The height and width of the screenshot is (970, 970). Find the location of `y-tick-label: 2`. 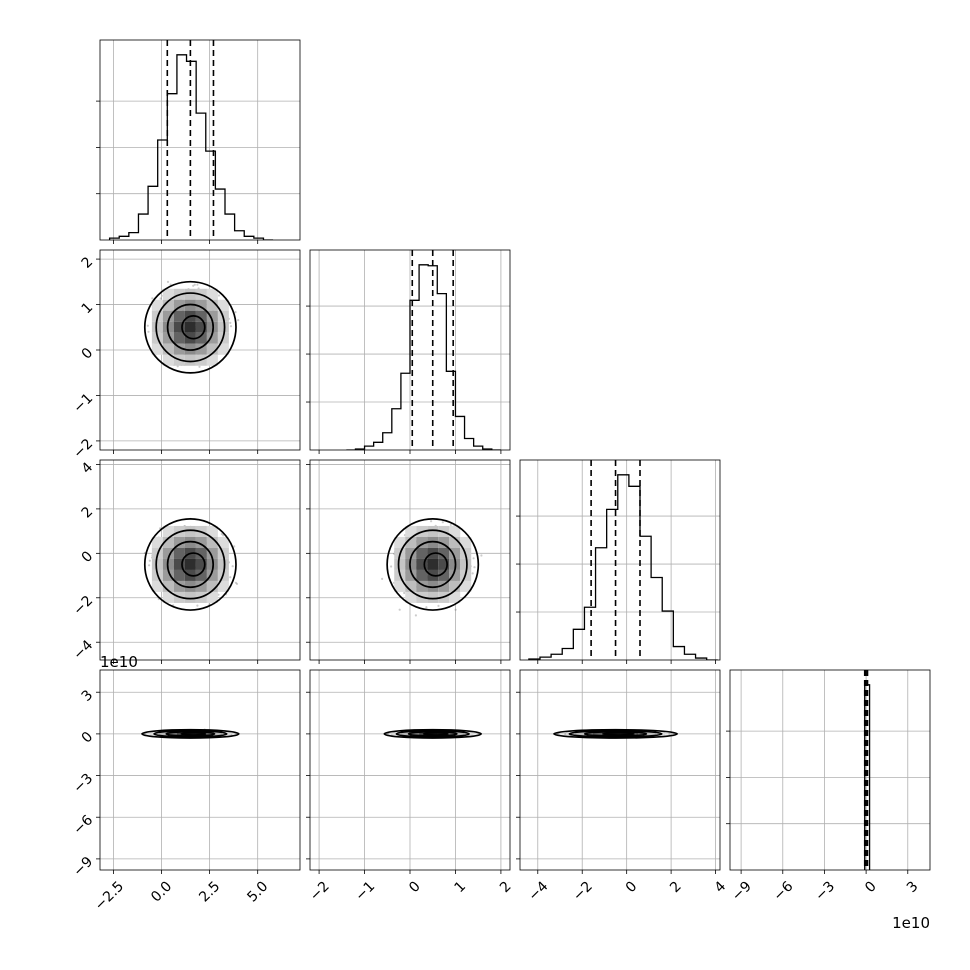

y-tick-label: 2 is located at coordinates (88, 513).